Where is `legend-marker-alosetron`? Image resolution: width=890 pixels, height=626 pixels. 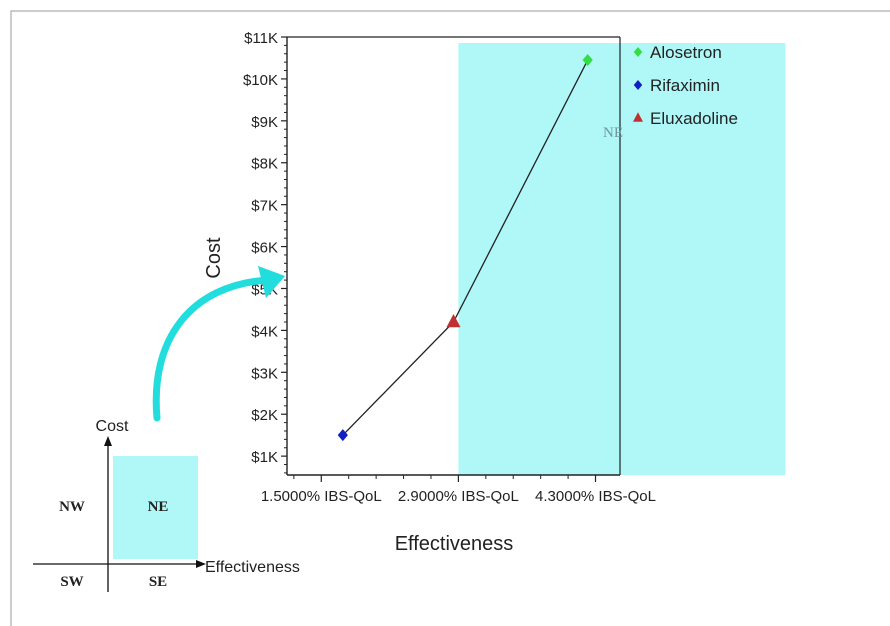 legend-marker-alosetron is located at coordinates (638, 52).